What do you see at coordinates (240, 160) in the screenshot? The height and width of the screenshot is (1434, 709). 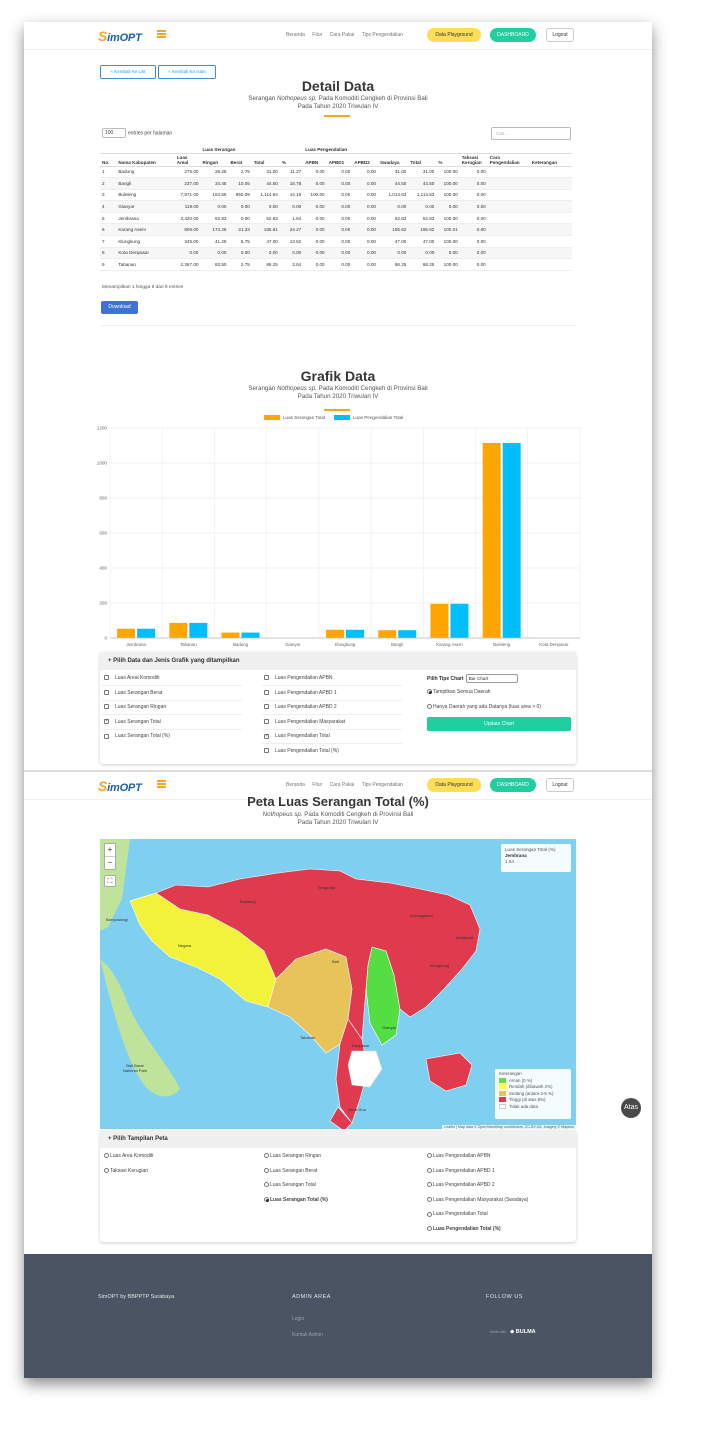 I see `column-header: Berat` at bounding box center [240, 160].